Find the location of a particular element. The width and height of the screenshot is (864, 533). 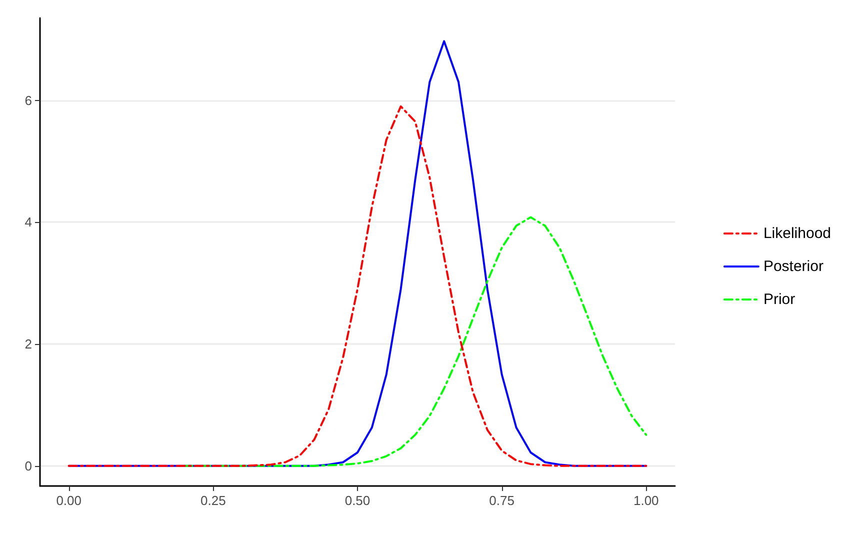

x-tick-label: 0.00 is located at coordinates (69, 500).